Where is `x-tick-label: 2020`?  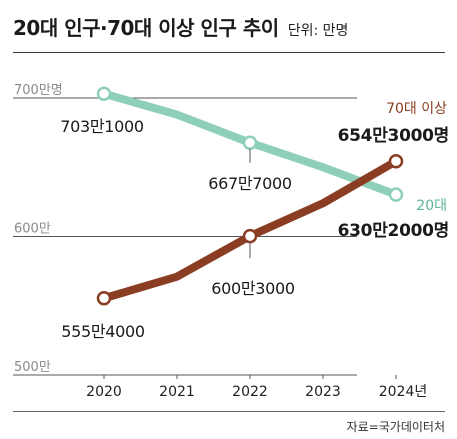 x-tick-label: 2020 is located at coordinates (104, 392).